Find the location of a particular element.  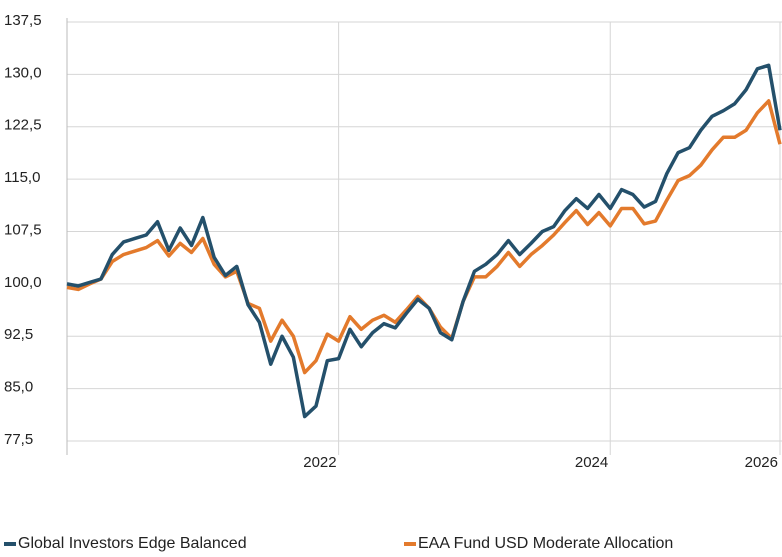

y-tick-label: 130,0 is located at coordinates (23, 72).